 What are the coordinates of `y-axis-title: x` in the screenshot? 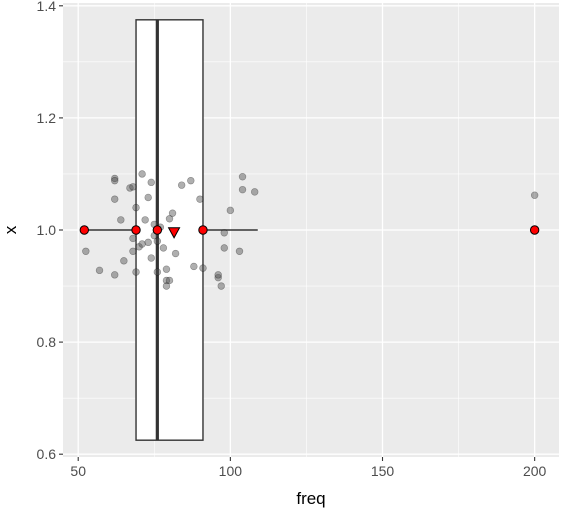 It's located at (10, 229).